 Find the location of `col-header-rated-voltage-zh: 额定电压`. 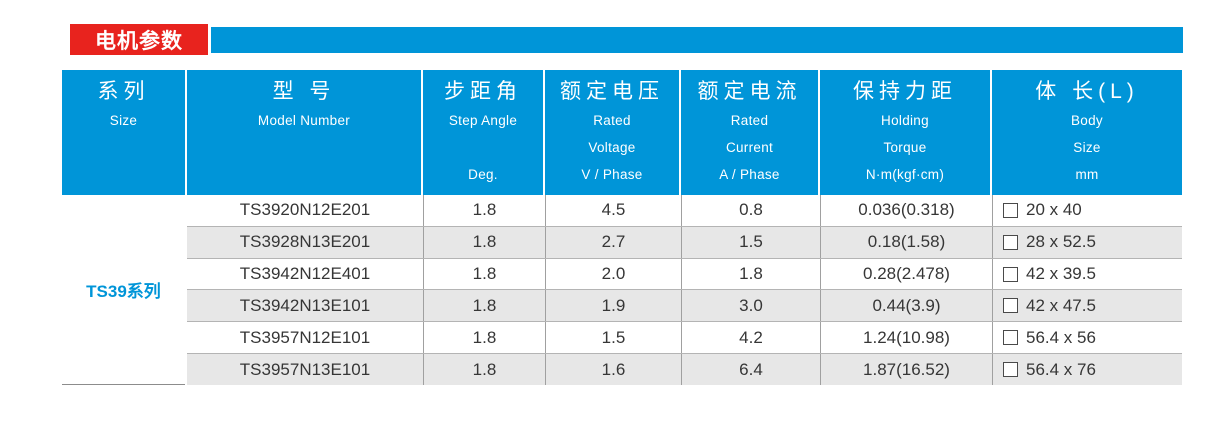

col-header-rated-voltage-zh: 额定电压 is located at coordinates (612, 91).